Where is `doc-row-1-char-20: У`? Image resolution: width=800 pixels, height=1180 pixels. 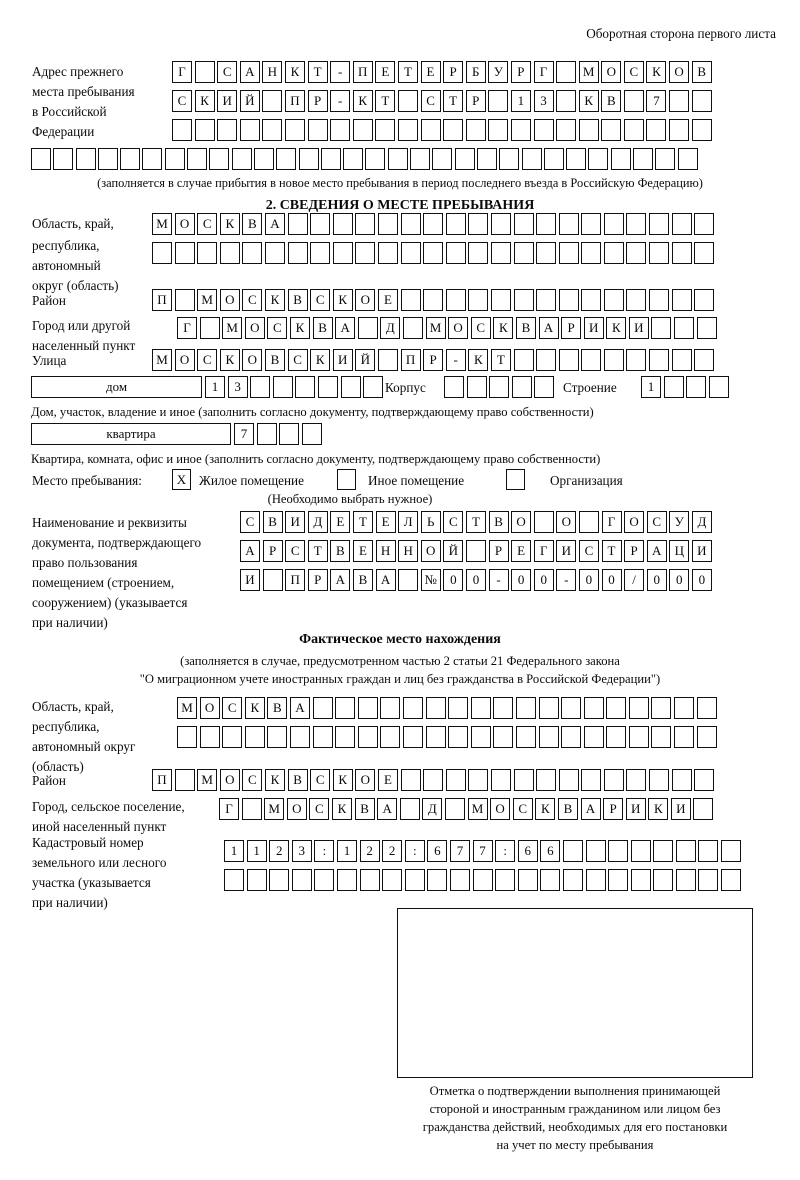
doc-row-1-char-20: У is located at coordinates (679, 522).